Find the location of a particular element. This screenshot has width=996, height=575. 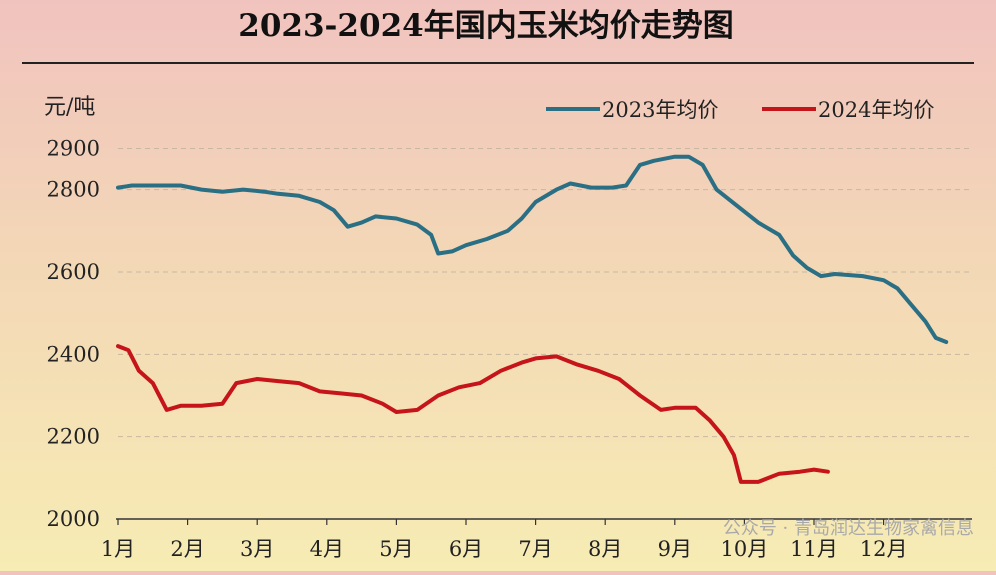

x-tick-label: 3月 is located at coordinates (257, 549).